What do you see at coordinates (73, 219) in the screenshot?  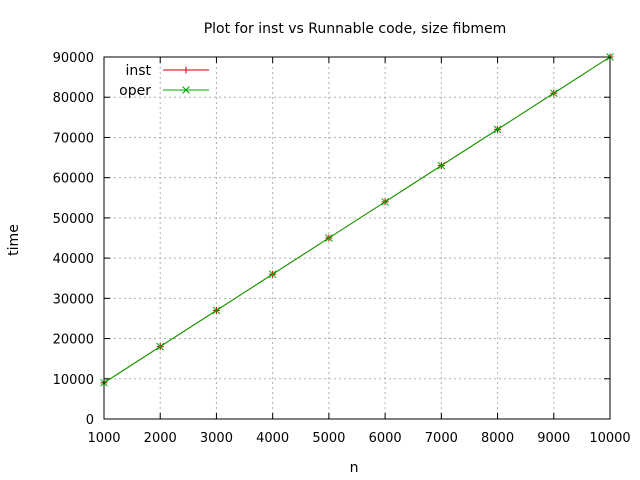 I see `y-tick-label: 50000` at bounding box center [73, 219].